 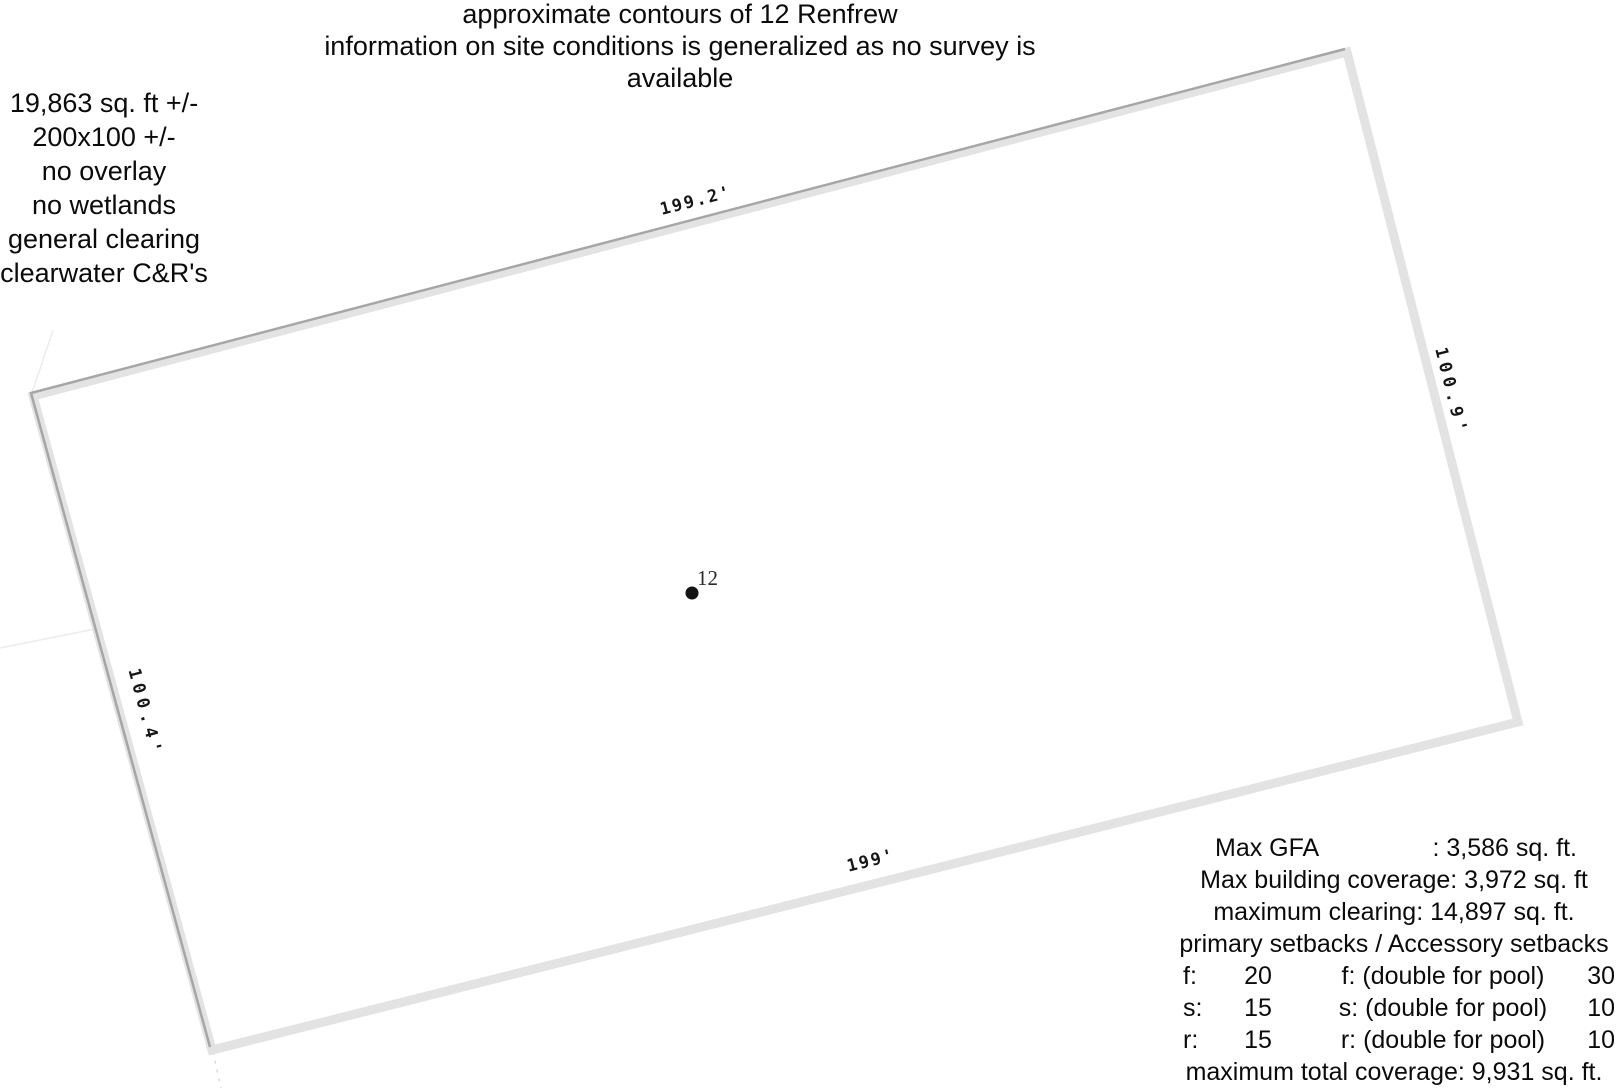 What do you see at coordinates (1258, 976) in the screenshot?
I see `front-primary-value: 20` at bounding box center [1258, 976].